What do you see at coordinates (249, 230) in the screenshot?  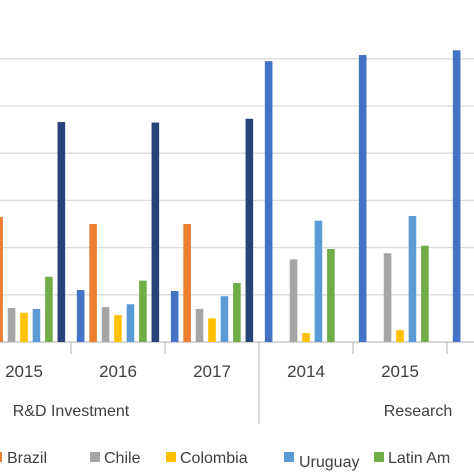 I see `bar-series-6-2017` at bounding box center [249, 230].